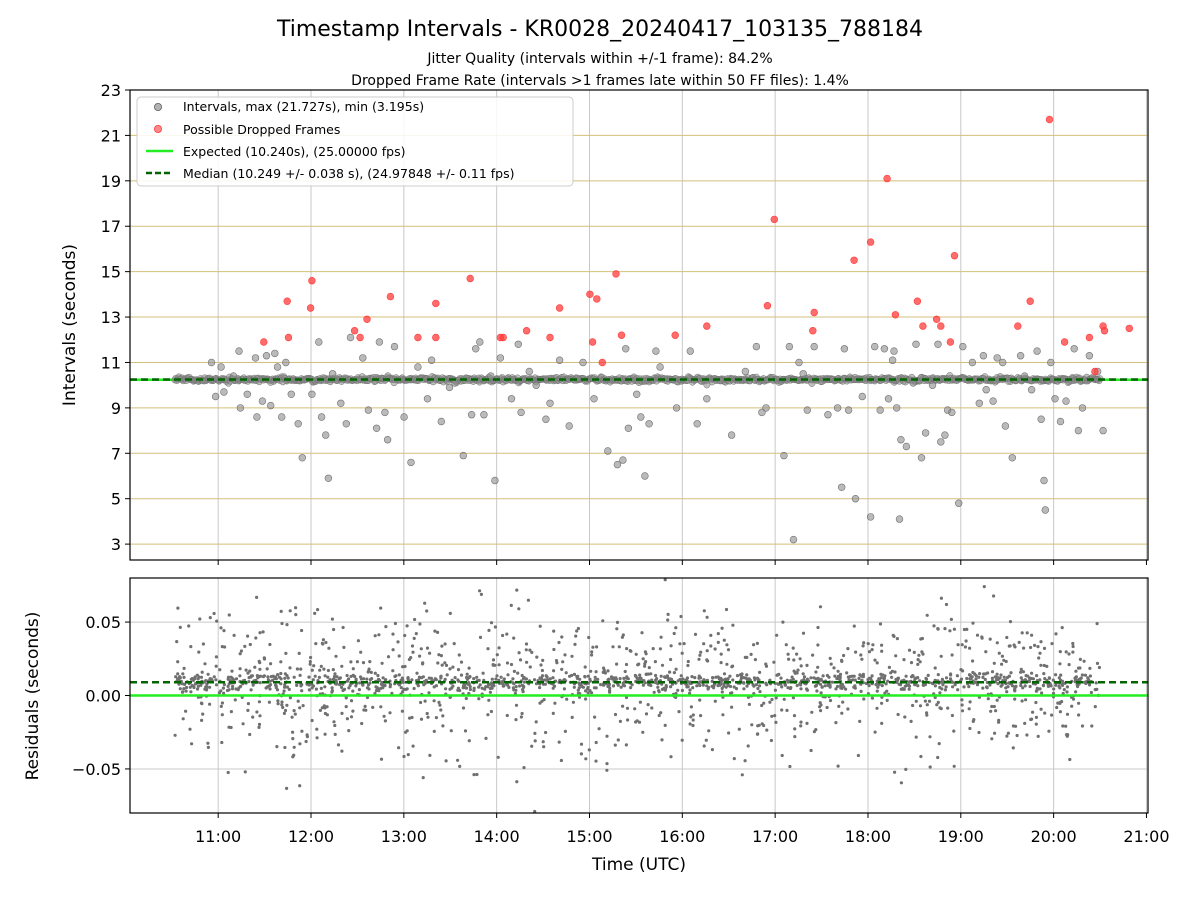 This screenshot has width=1200, height=900. What do you see at coordinates (101, 696) in the screenshot?
I see `residuals-y-axis: −0.05 0.00 0.05` at bounding box center [101, 696].